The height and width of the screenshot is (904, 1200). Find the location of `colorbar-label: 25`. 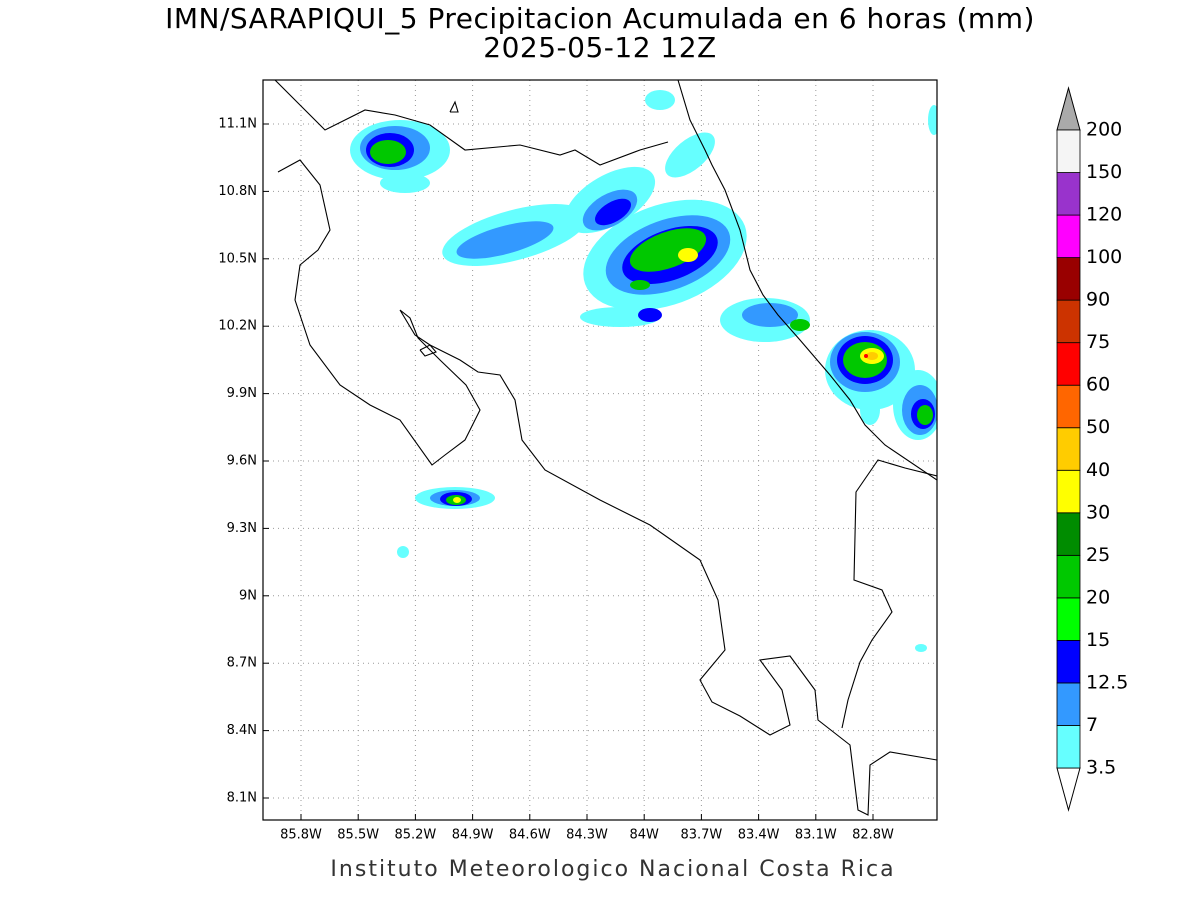

colorbar-label: 25 is located at coordinates (1098, 555).